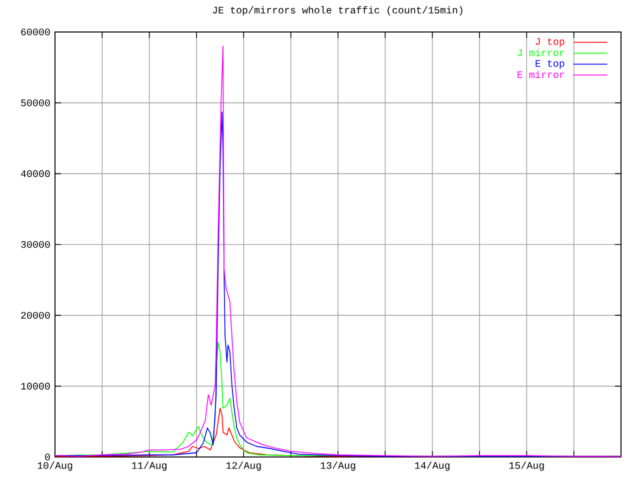 Image resolution: width=640 pixels, height=480 pixels. What do you see at coordinates (35, 244) in the screenshot?
I see `y-tick-label: 30000` at bounding box center [35, 244].